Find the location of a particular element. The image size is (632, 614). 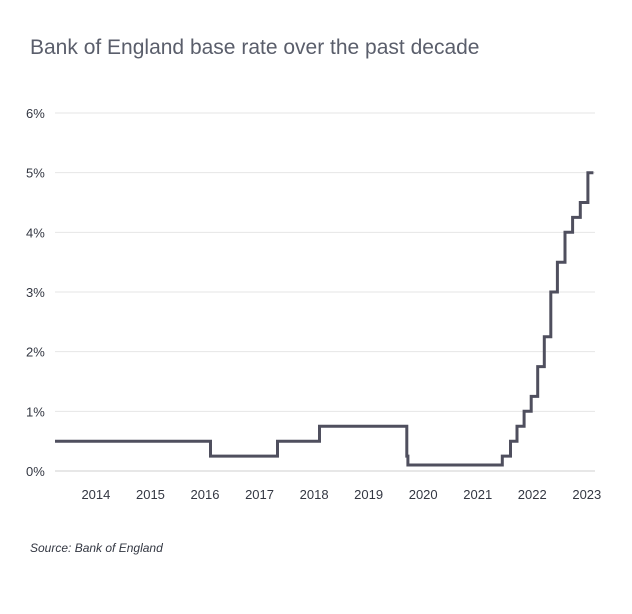

y-tick-label: 2% is located at coordinates (35, 352).